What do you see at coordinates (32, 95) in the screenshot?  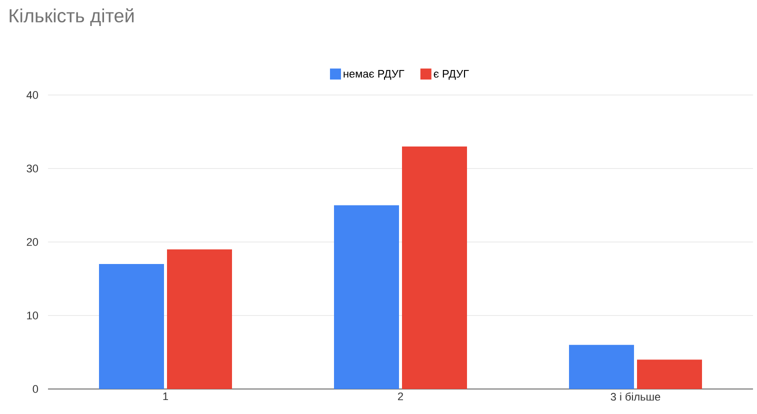 I see `y-tick-label: 40` at bounding box center [32, 95].